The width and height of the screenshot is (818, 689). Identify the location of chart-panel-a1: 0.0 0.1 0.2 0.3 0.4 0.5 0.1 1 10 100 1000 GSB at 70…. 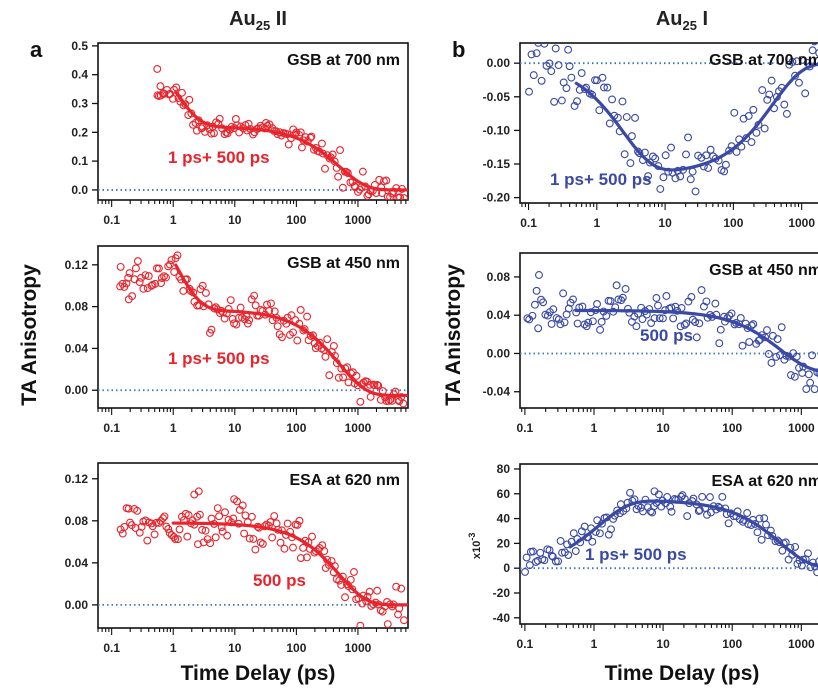
(240, 133).